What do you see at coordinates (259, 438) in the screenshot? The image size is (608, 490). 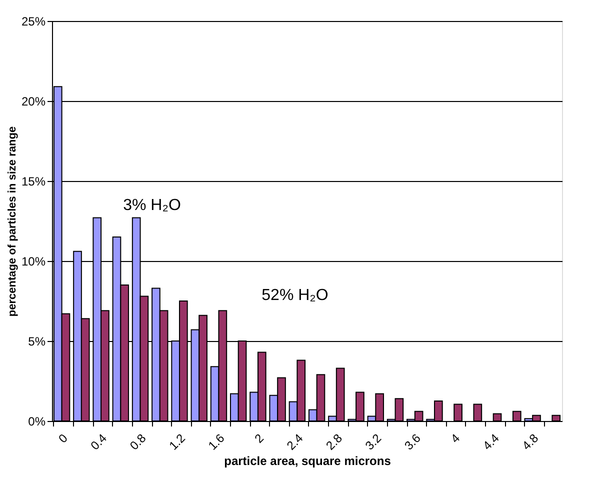 I see `x-tick-label: 2` at bounding box center [259, 438].